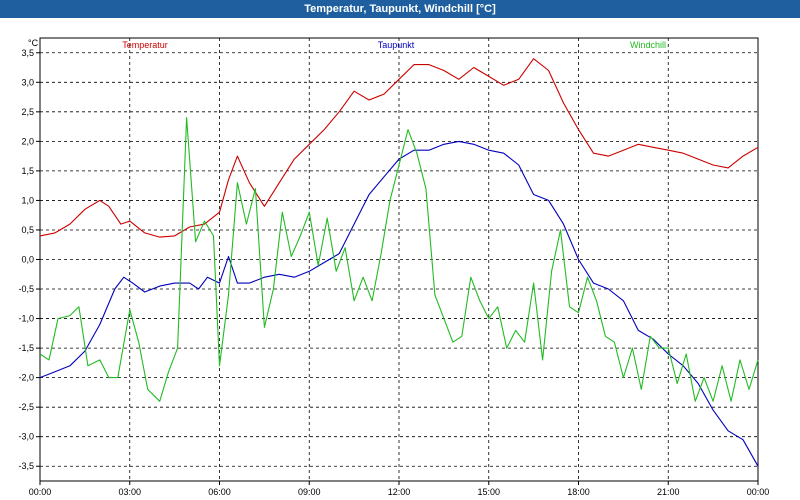  Describe the element at coordinates (219, 492) in the screenshot. I see `x-tick-time-label: 06:00` at that location.